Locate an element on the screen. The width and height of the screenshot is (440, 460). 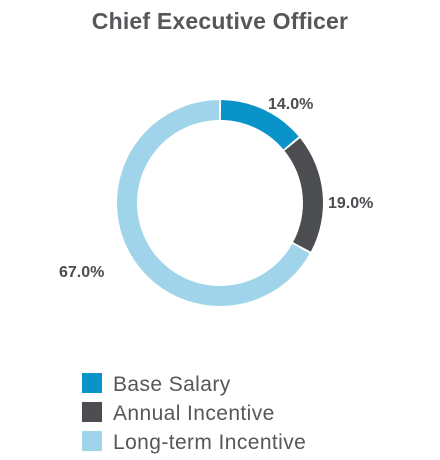
legend-swatch-annual-incentive is located at coordinates (92, 411).